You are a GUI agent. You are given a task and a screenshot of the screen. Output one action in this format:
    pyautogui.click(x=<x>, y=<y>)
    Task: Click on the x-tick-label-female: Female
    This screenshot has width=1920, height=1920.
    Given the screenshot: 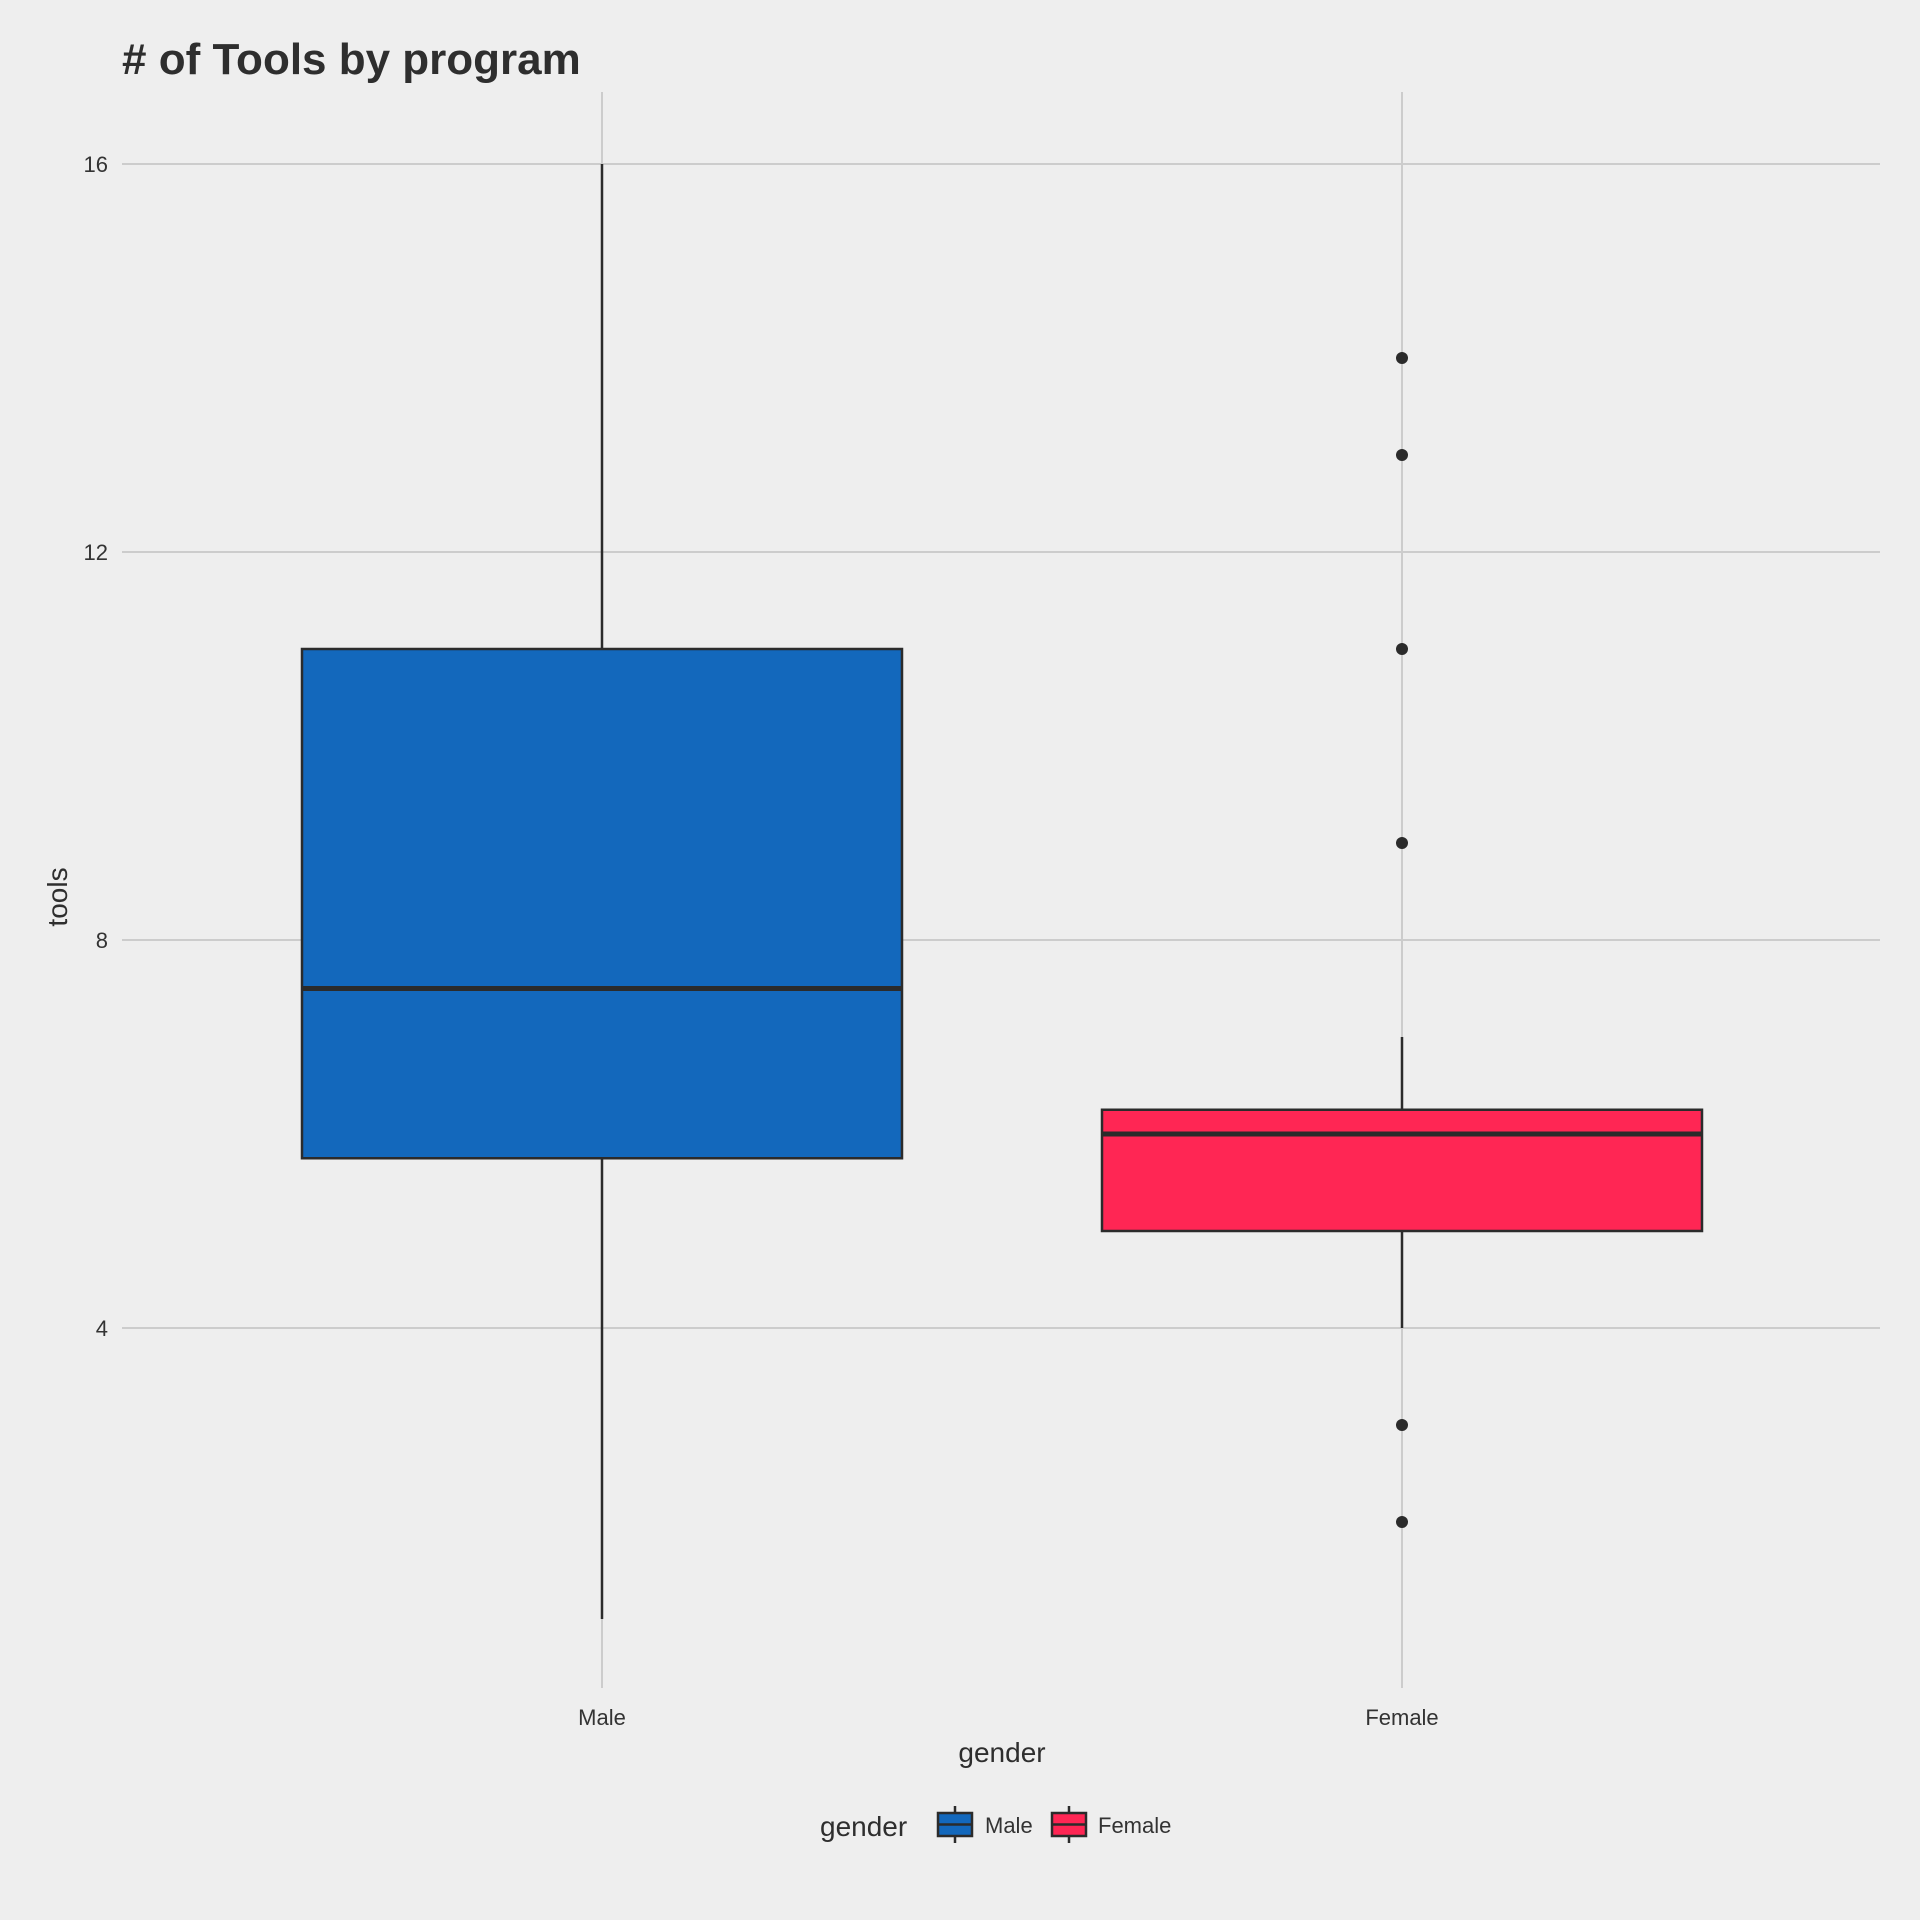 What is the action you would take?
    pyautogui.click(x=1401, y=1717)
    